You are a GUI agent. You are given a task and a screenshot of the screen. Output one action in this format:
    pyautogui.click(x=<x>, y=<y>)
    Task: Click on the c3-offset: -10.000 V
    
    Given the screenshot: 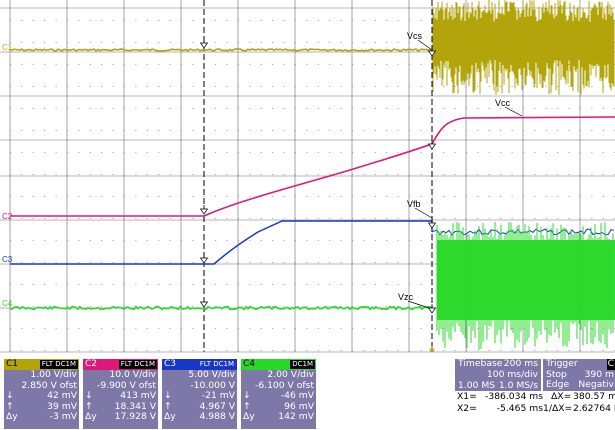 What is the action you would take?
    pyautogui.click(x=212, y=385)
    